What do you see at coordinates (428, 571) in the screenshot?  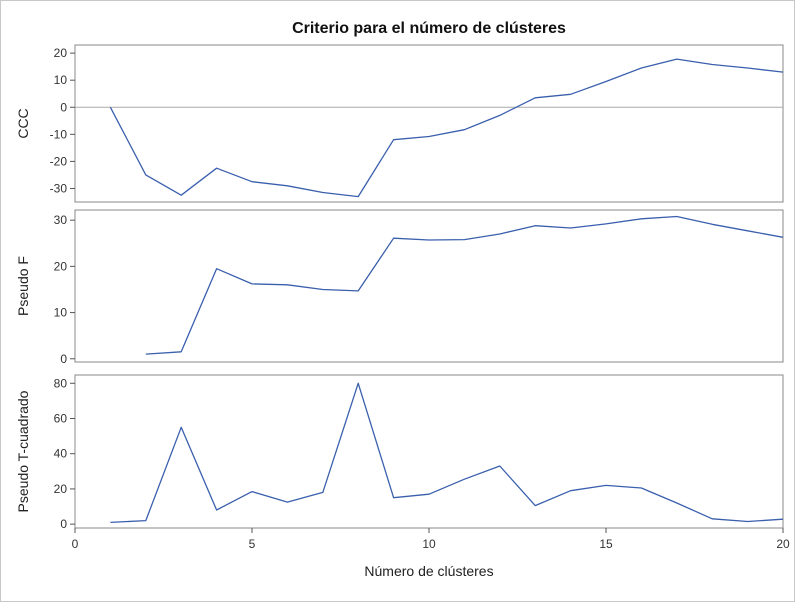 I see `x-axis-label: Número de clústeres` at bounding box center [428, 571].